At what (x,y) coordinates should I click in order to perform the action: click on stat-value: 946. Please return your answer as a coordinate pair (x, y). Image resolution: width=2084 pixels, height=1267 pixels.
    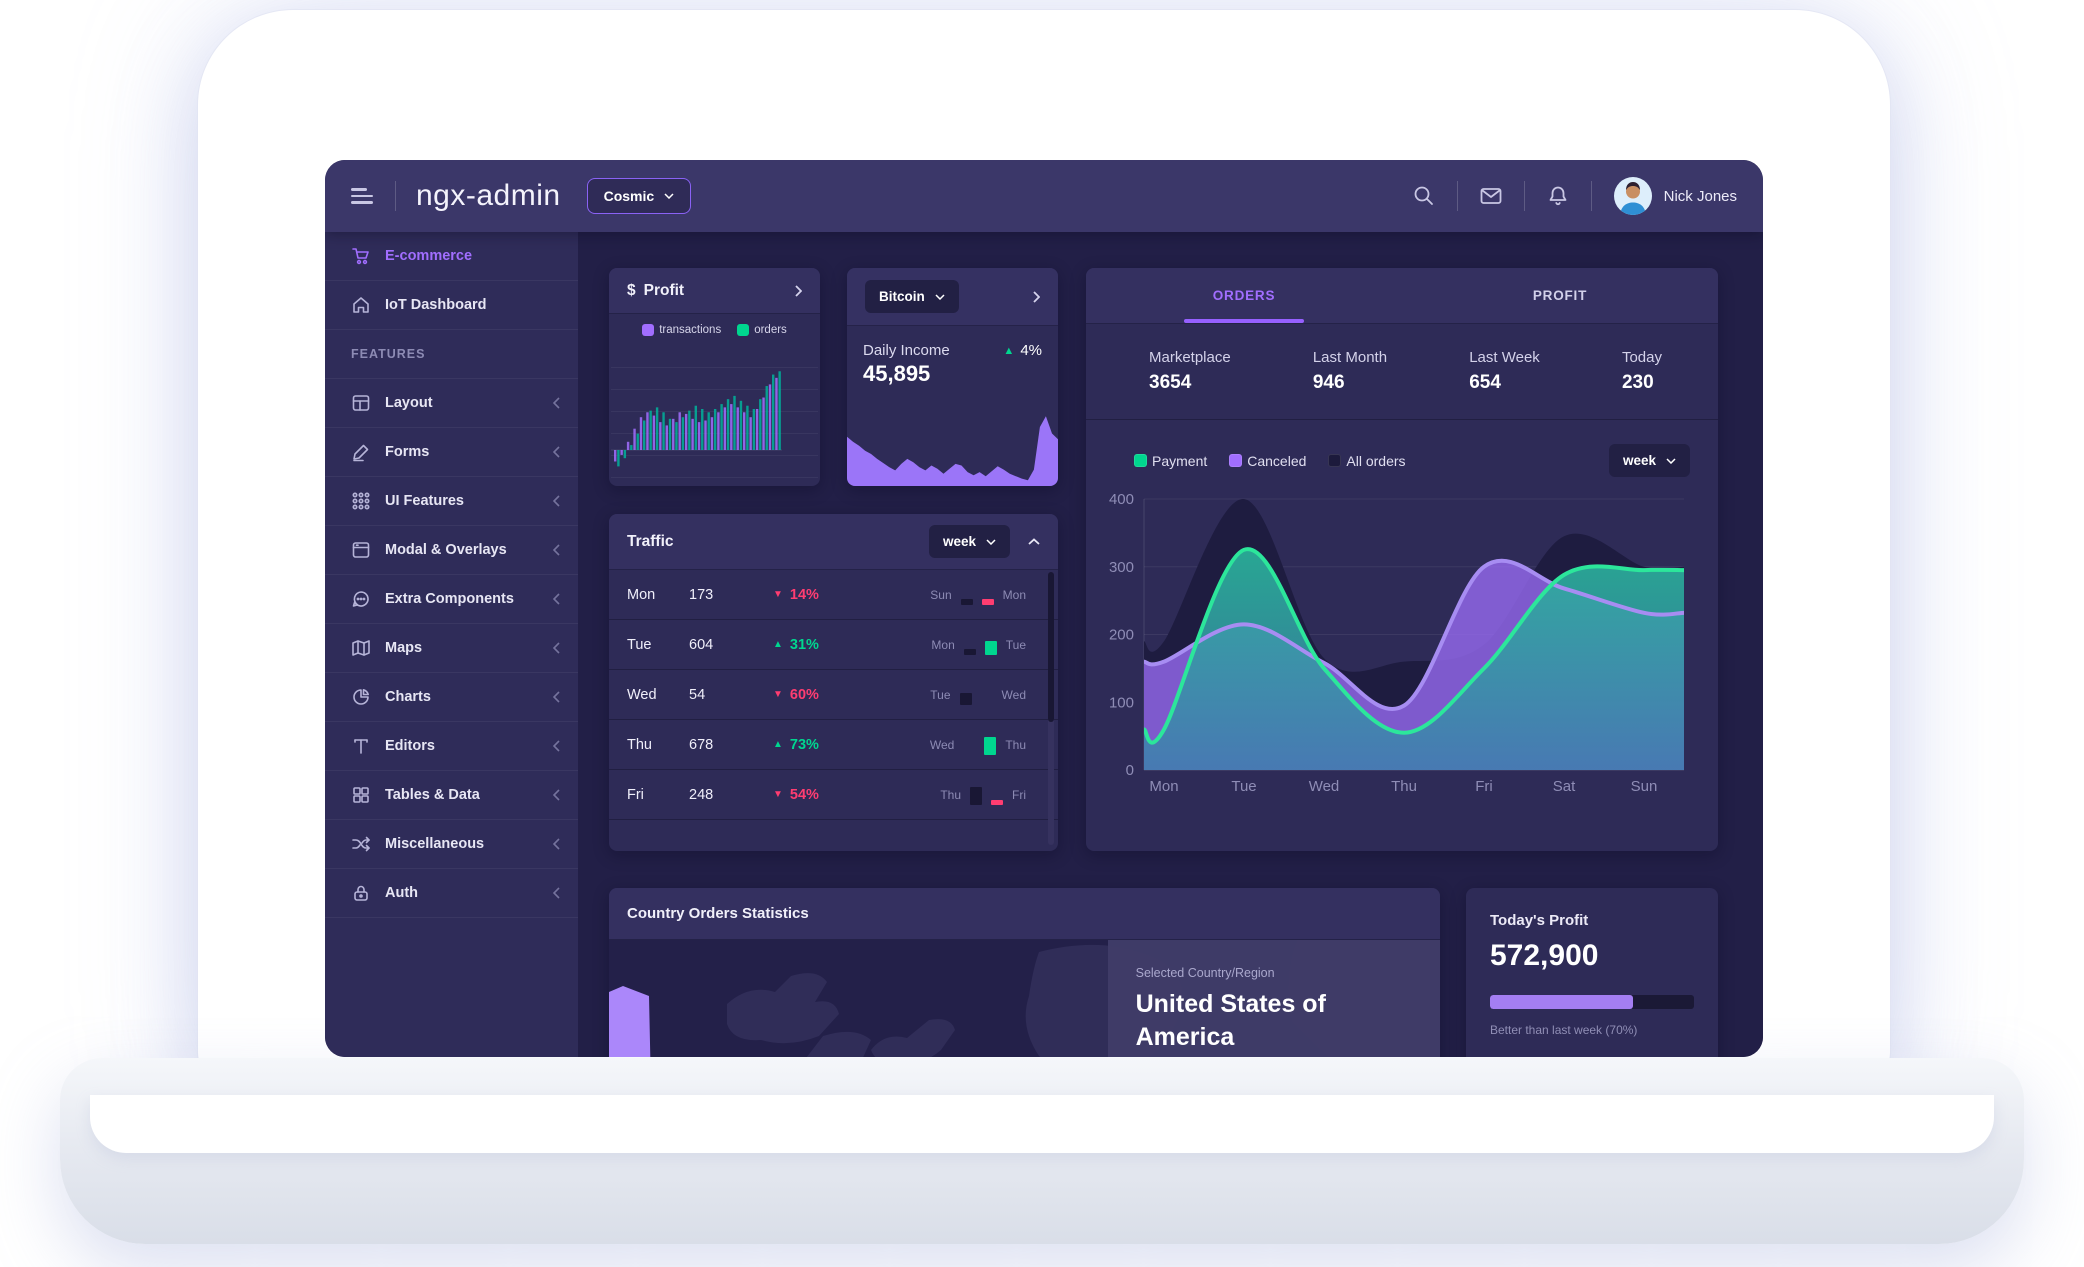
    Looking at the image, I should click on (1328, 382).